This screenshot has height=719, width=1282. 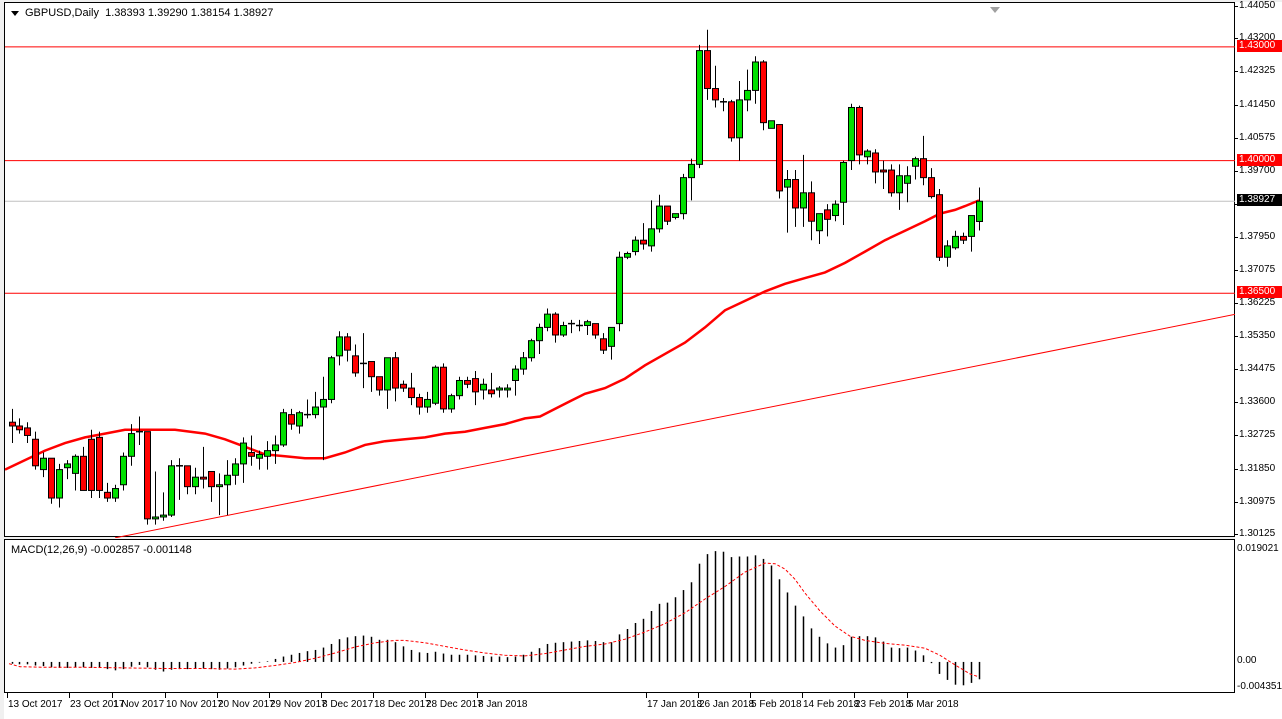 What do you see at coordinates (15, 13) in the screenshot?
I see `chevron-down-icon` at bounding box center [15, 13].